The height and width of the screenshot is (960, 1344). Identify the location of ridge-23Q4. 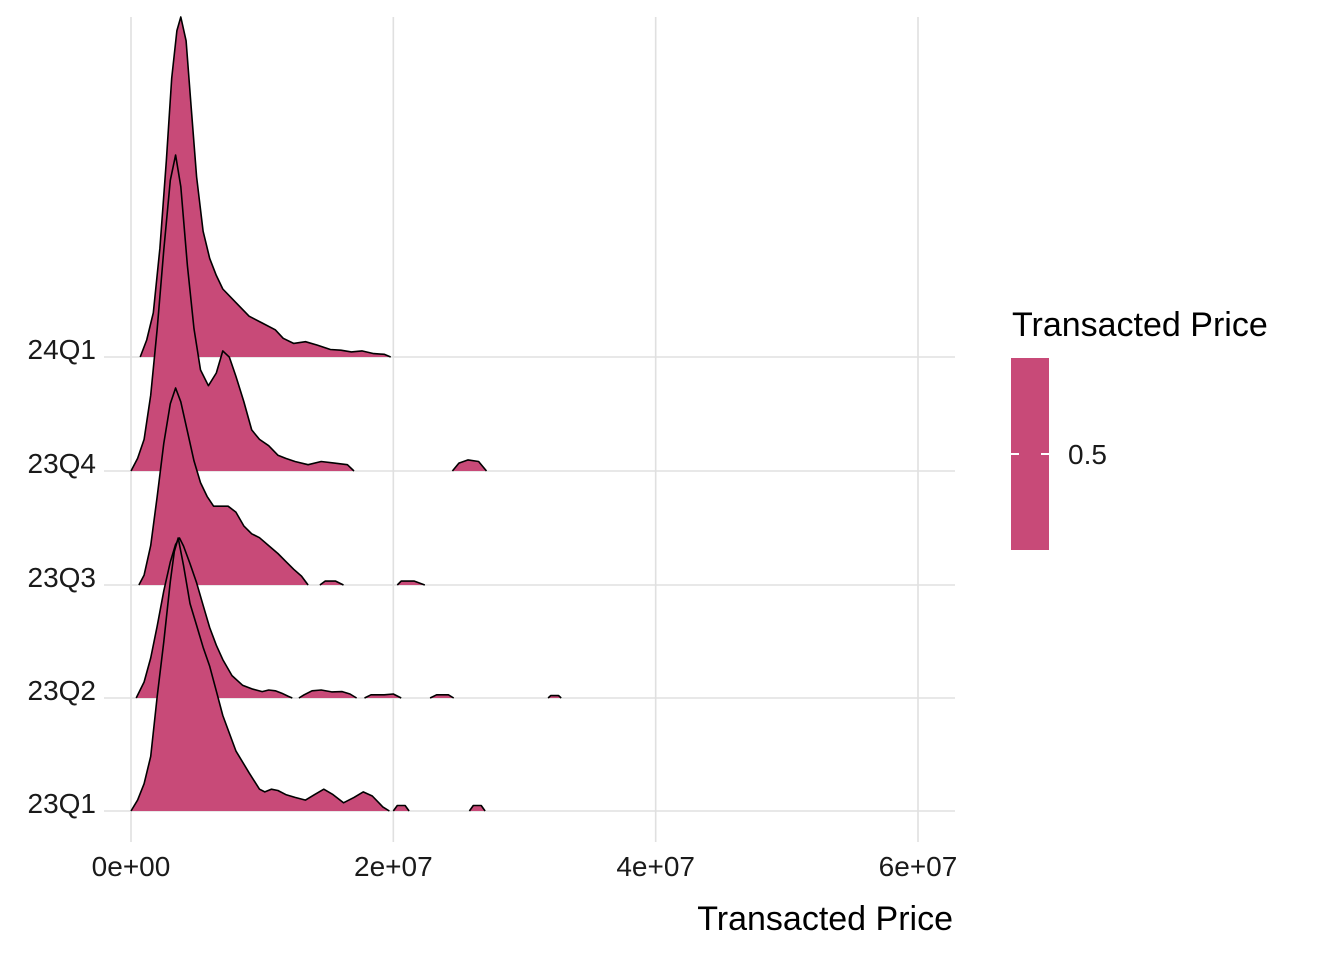
(309, 313).